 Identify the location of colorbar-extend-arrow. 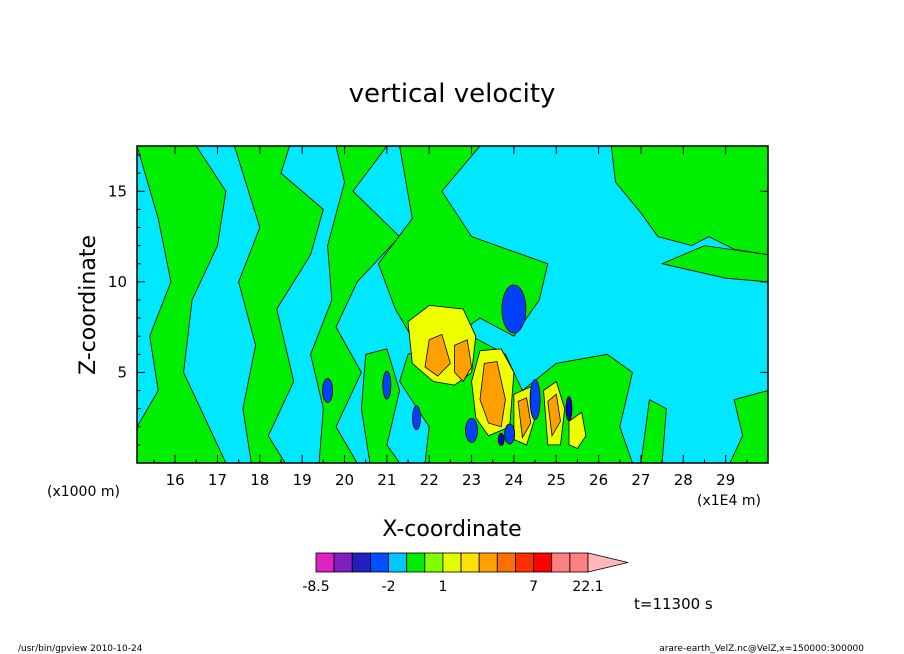
(608, 562).